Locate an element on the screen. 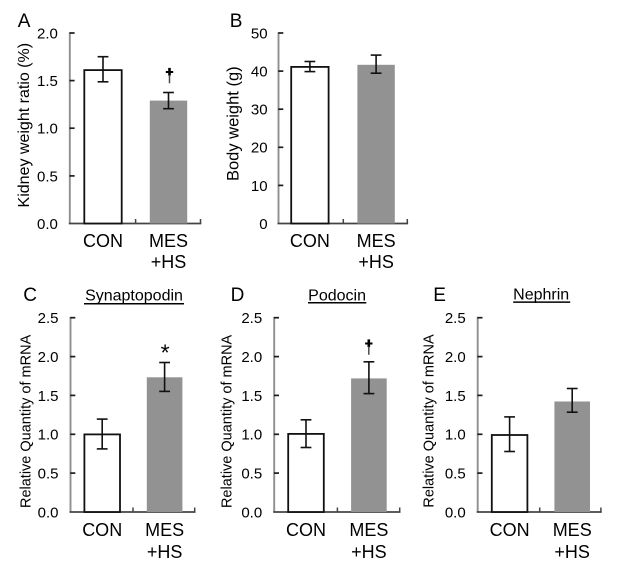  svg-text: 10 is located at coordinates (259, 186).